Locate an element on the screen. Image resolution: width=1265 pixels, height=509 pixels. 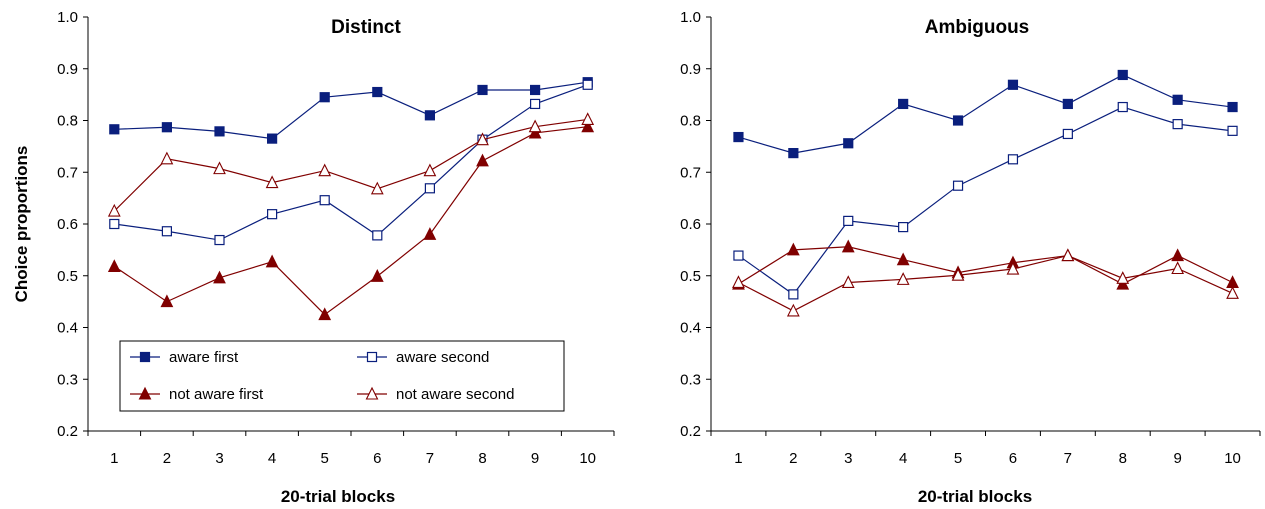
y-tick-label: 0.7 is located at coordinates (67, 172).